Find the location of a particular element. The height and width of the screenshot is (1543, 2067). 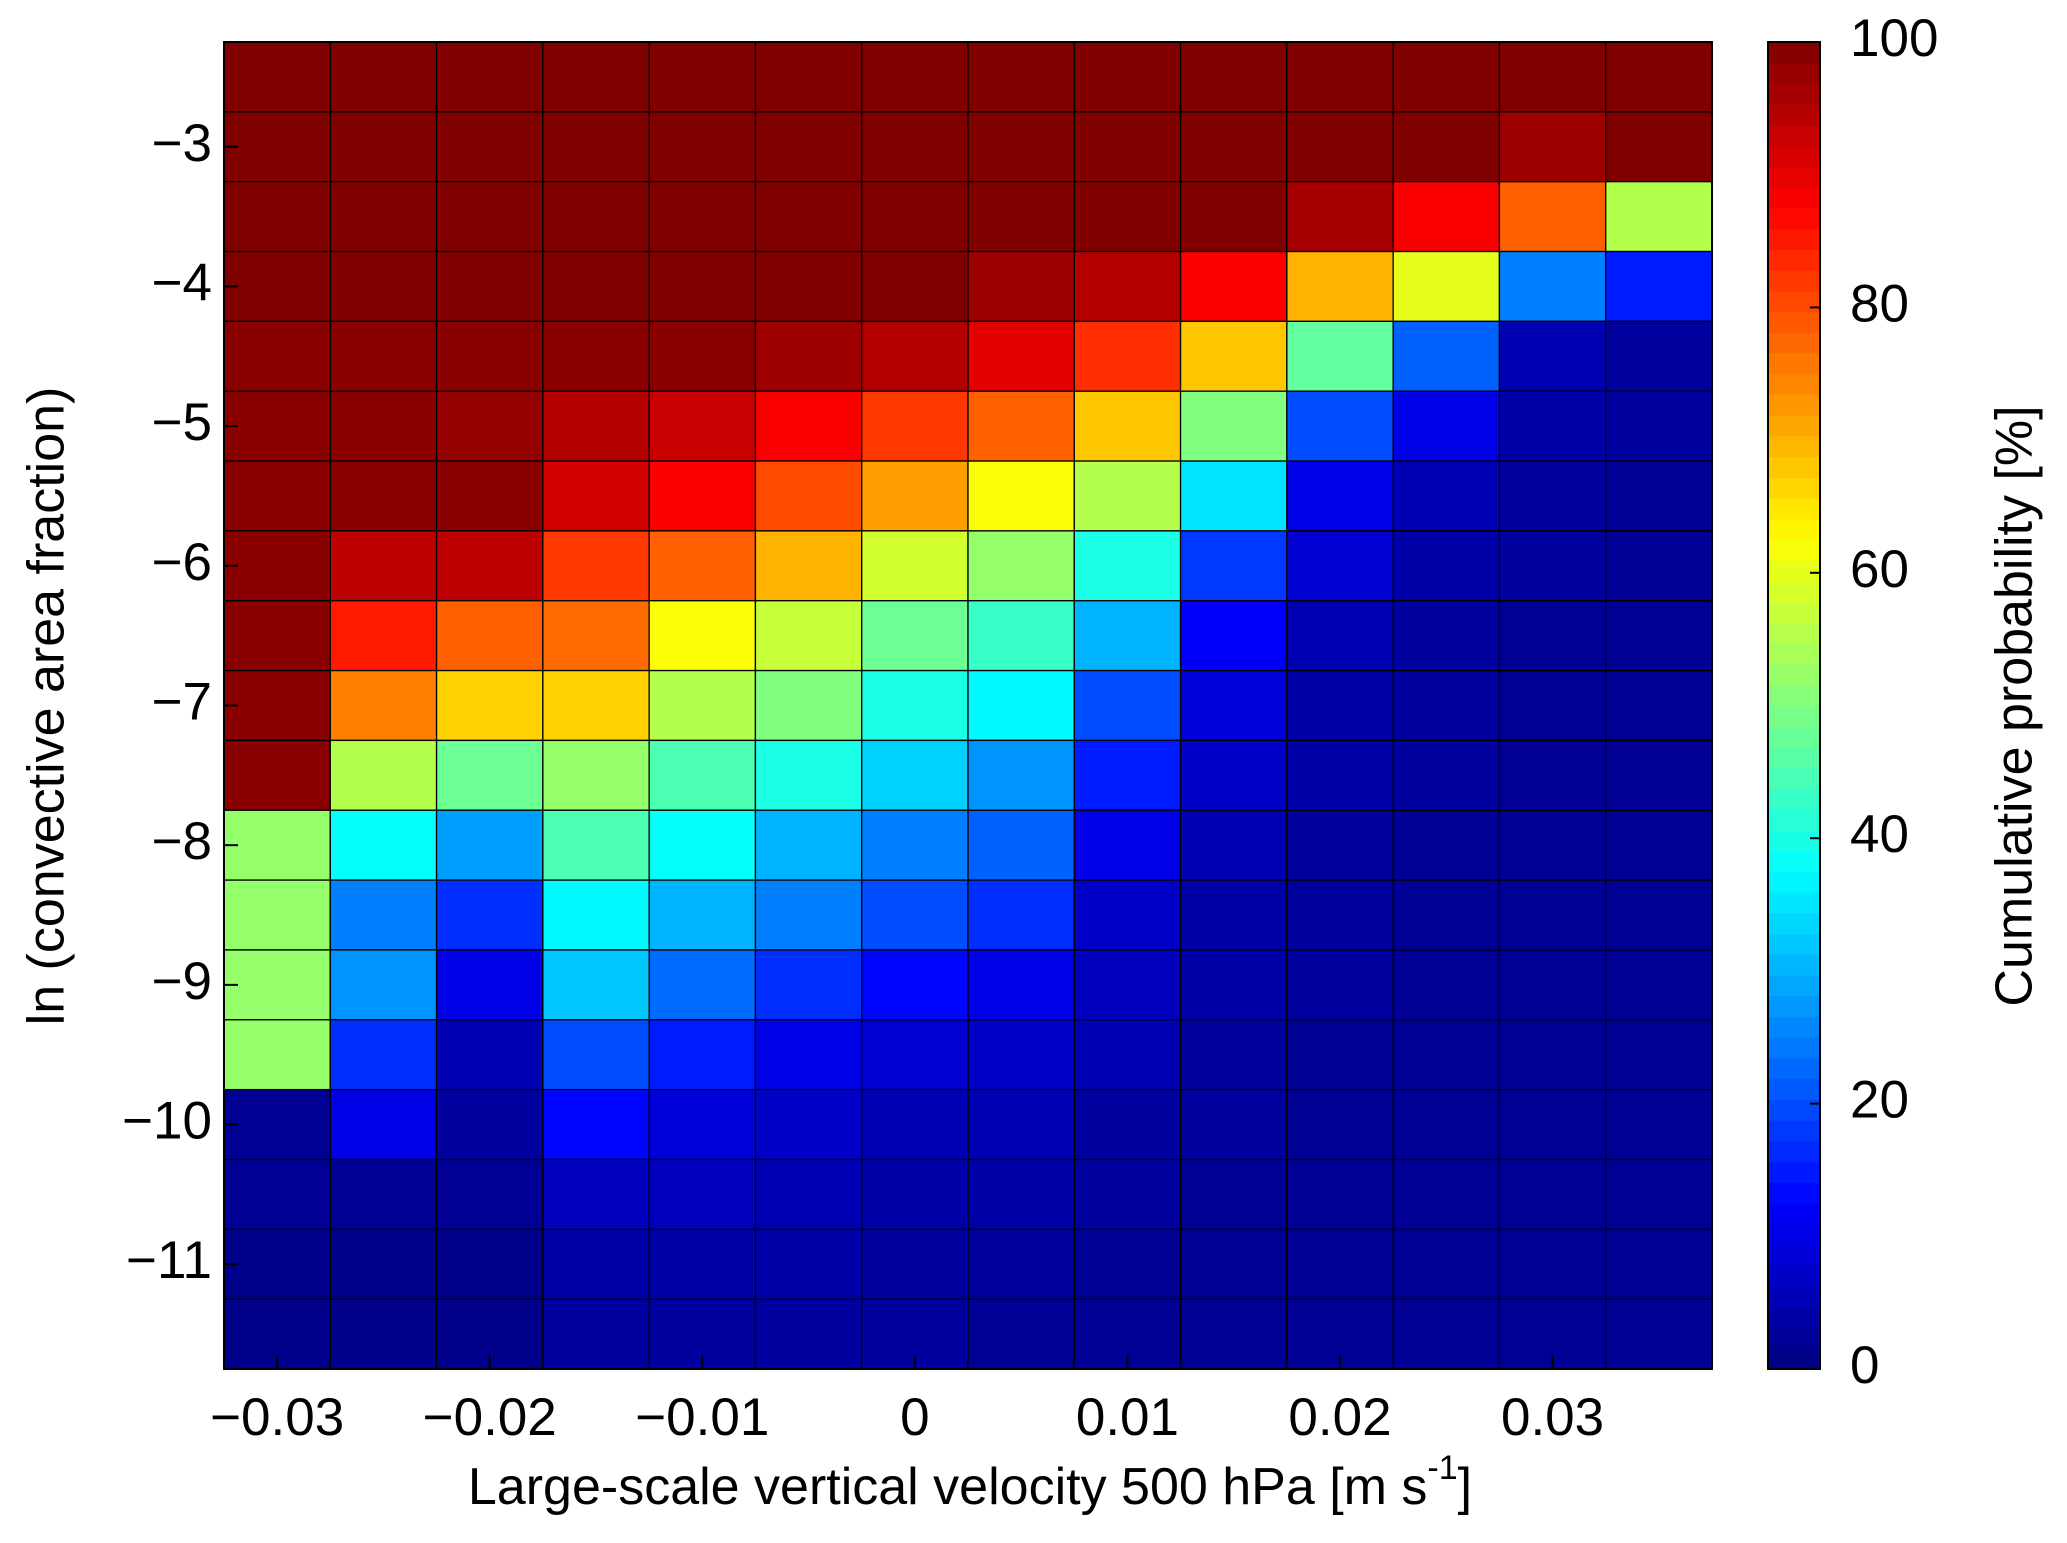

y-tick-label: −7 is located at coordinates (182, 702).